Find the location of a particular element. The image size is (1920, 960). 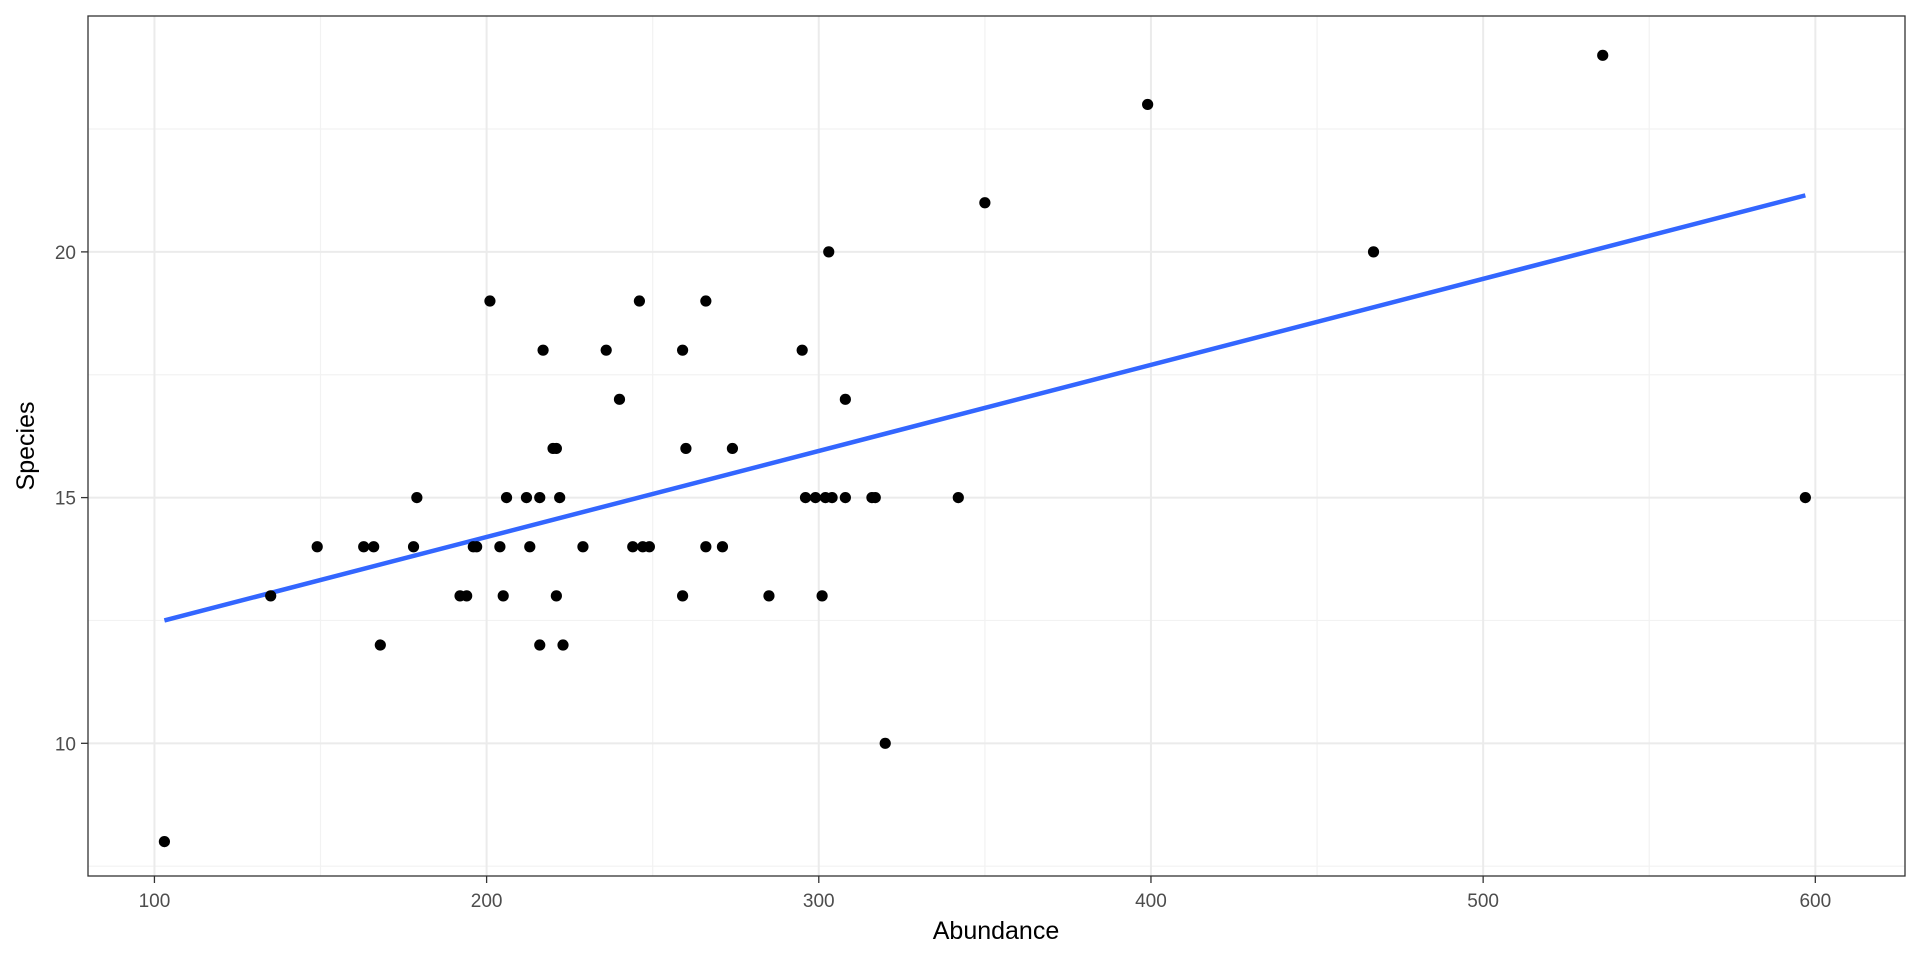

y-tick-label: 15 is located at coordinates (65, 499).